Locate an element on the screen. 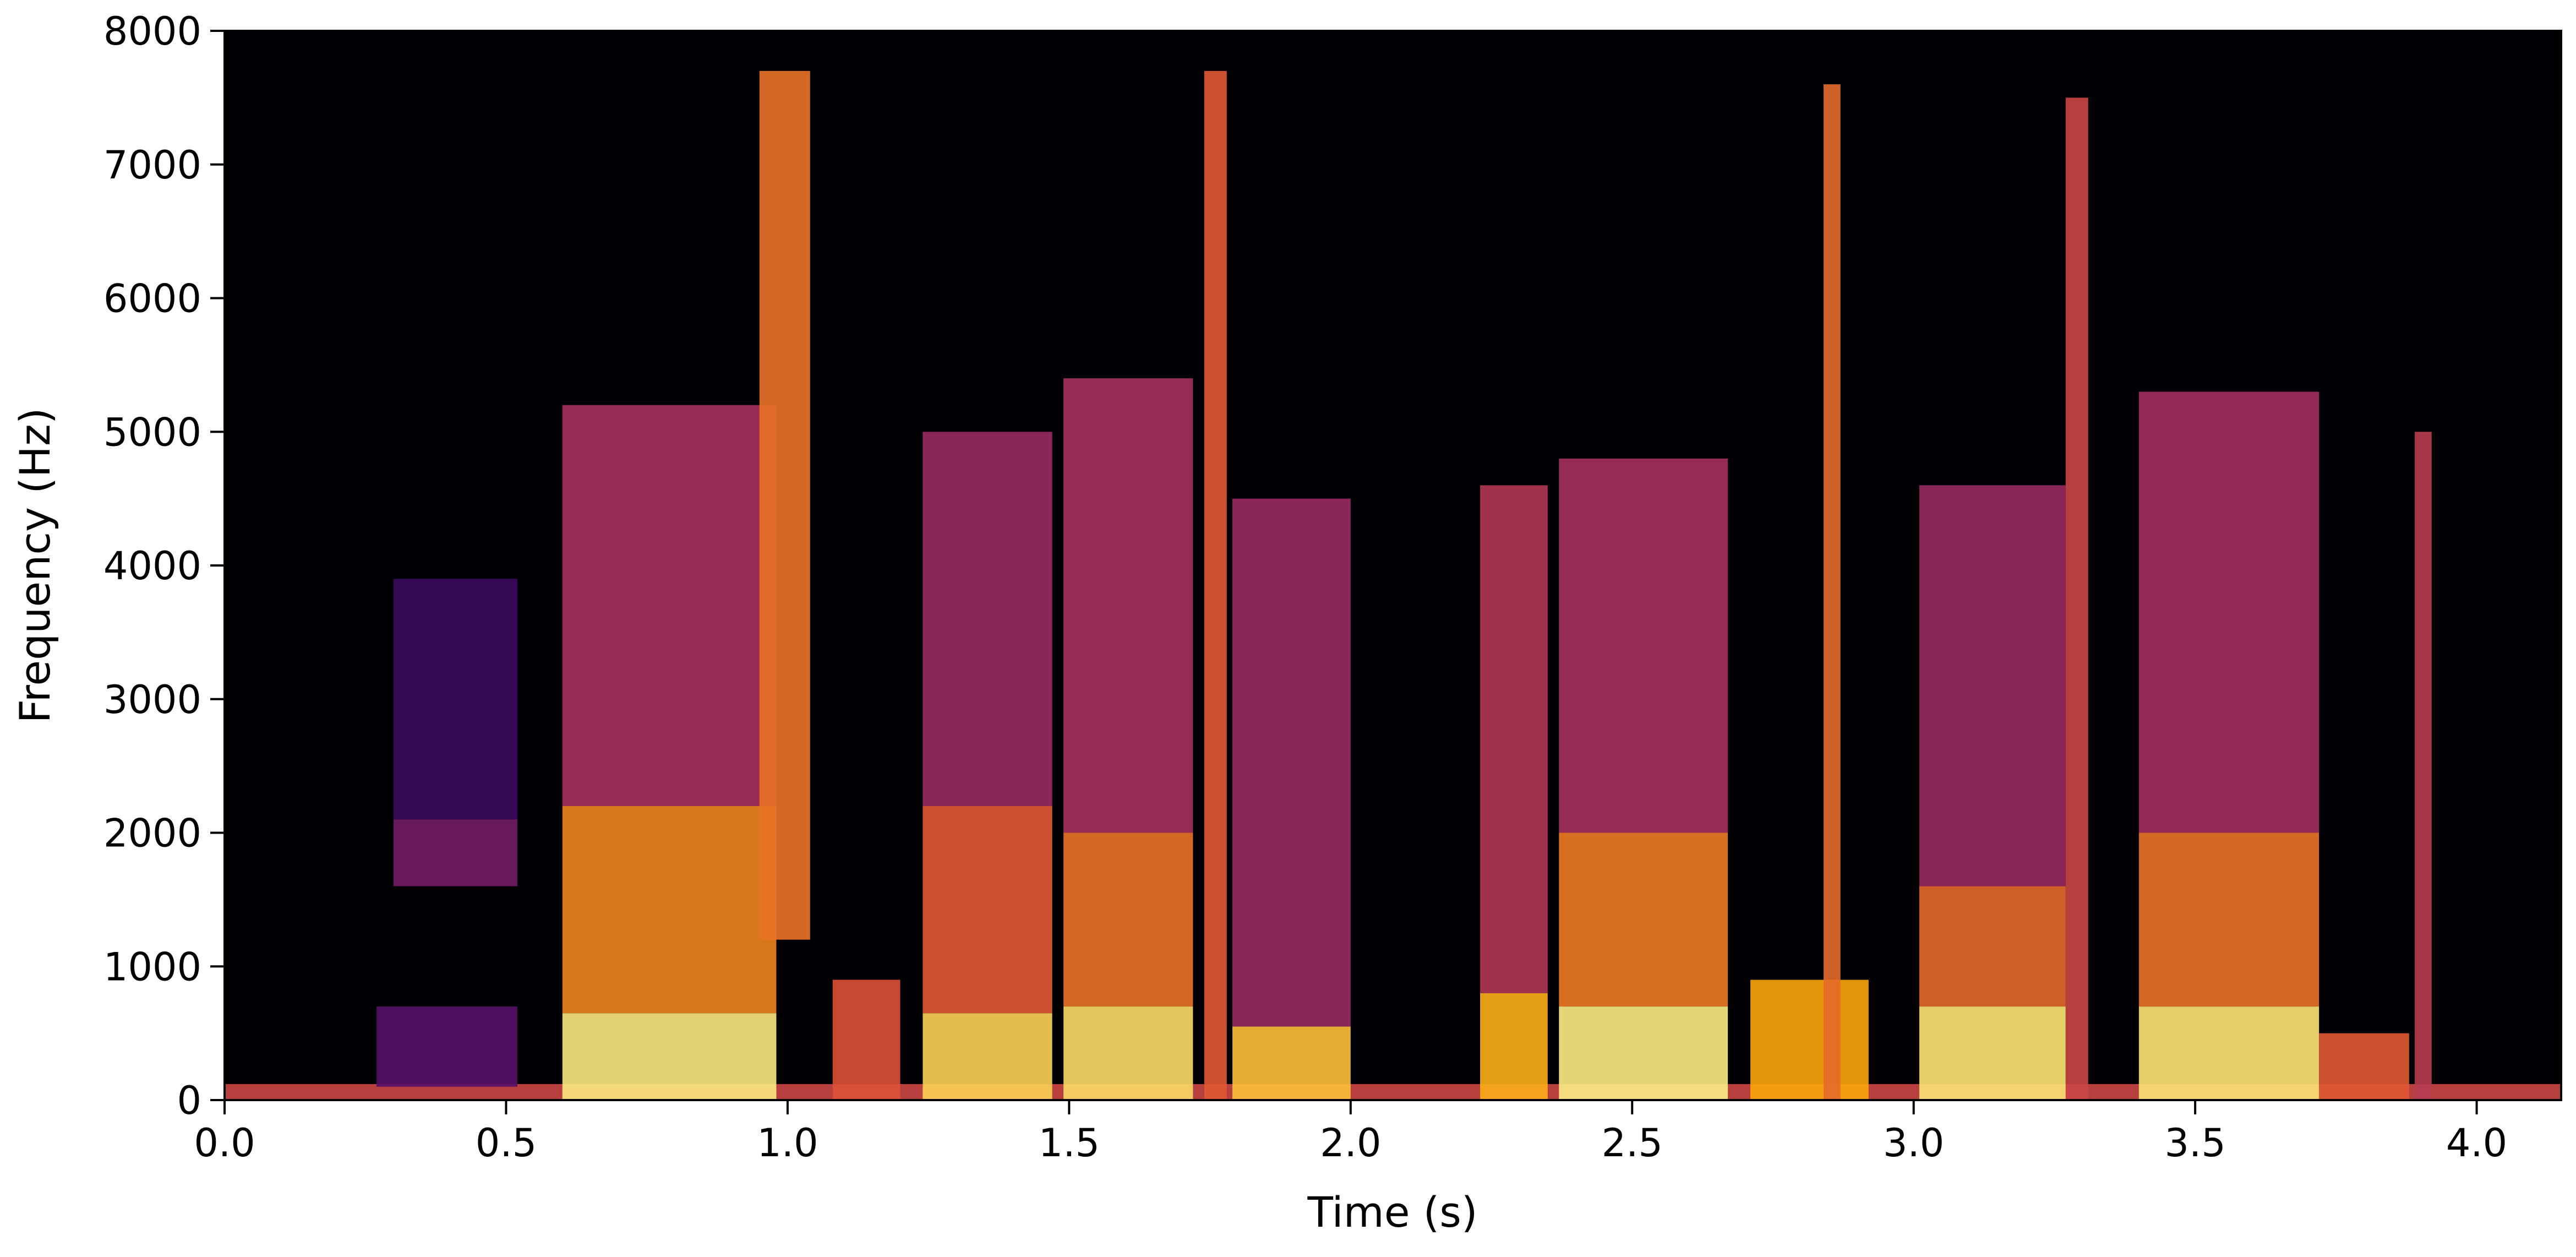 The height and width of the screenshot is (1257, 2576). x-axis-label: Time (s) is located at coordinates (1392, 1212).